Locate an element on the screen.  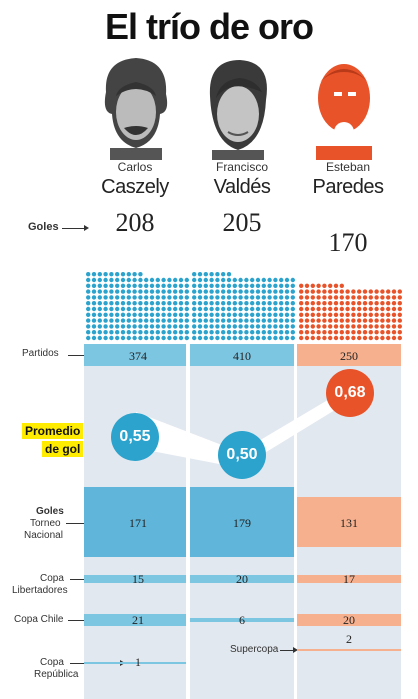
copa-chile-bar-paredes is located at coordinates (349, 620).